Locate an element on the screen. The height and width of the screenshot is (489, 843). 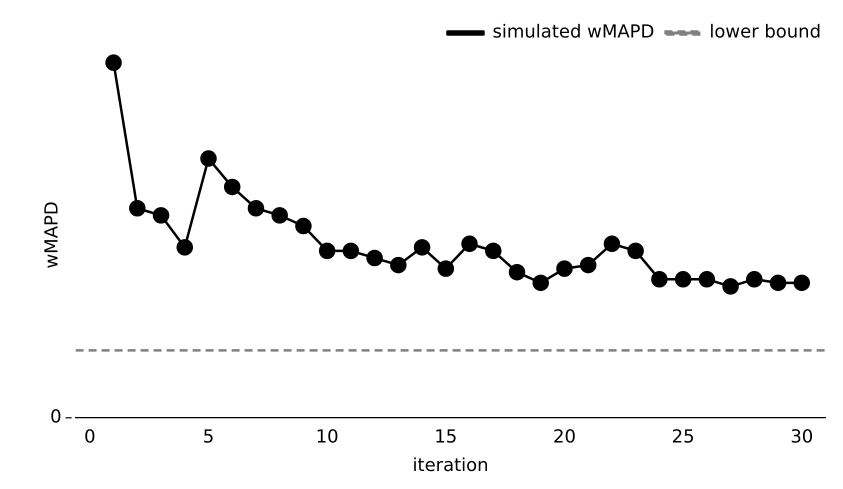
legend-label: lower bound is located at coordinates (765, 32).